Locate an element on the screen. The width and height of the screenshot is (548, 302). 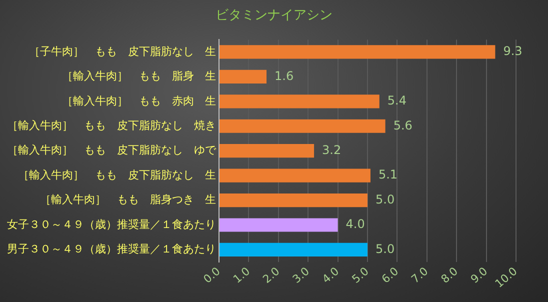
x-tick-label: 1.0 is located at coordinates (241, 275).